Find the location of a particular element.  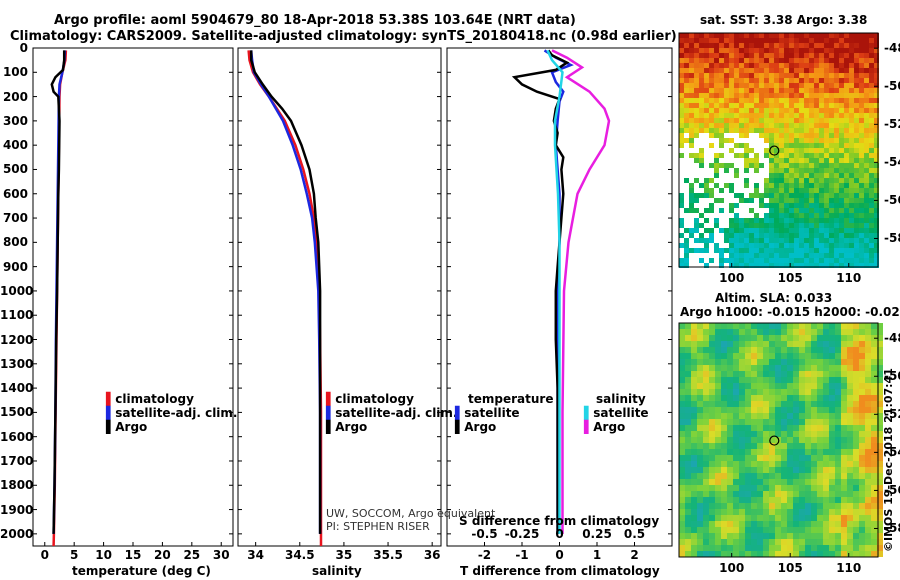

legend-temp-climatology: ▌climatology is located at coordinates (150, 399).